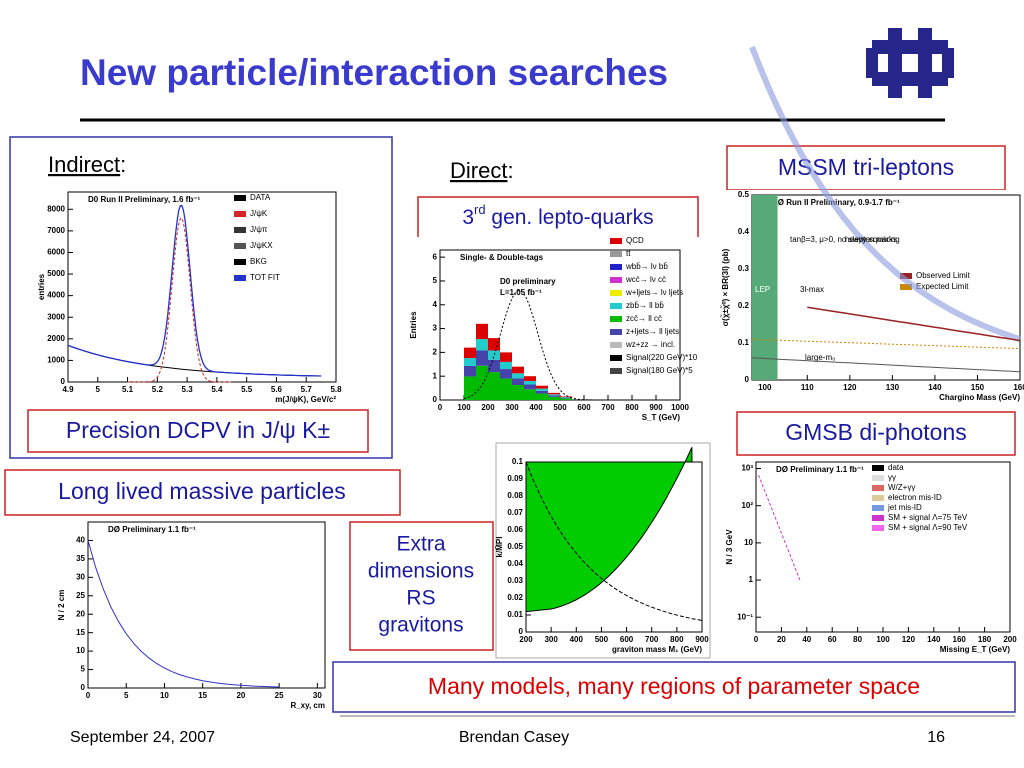 Image resolution: width=1024 pixels, height=768 pixels. I want to click on x-tick-label: 130, so click(893, 387).